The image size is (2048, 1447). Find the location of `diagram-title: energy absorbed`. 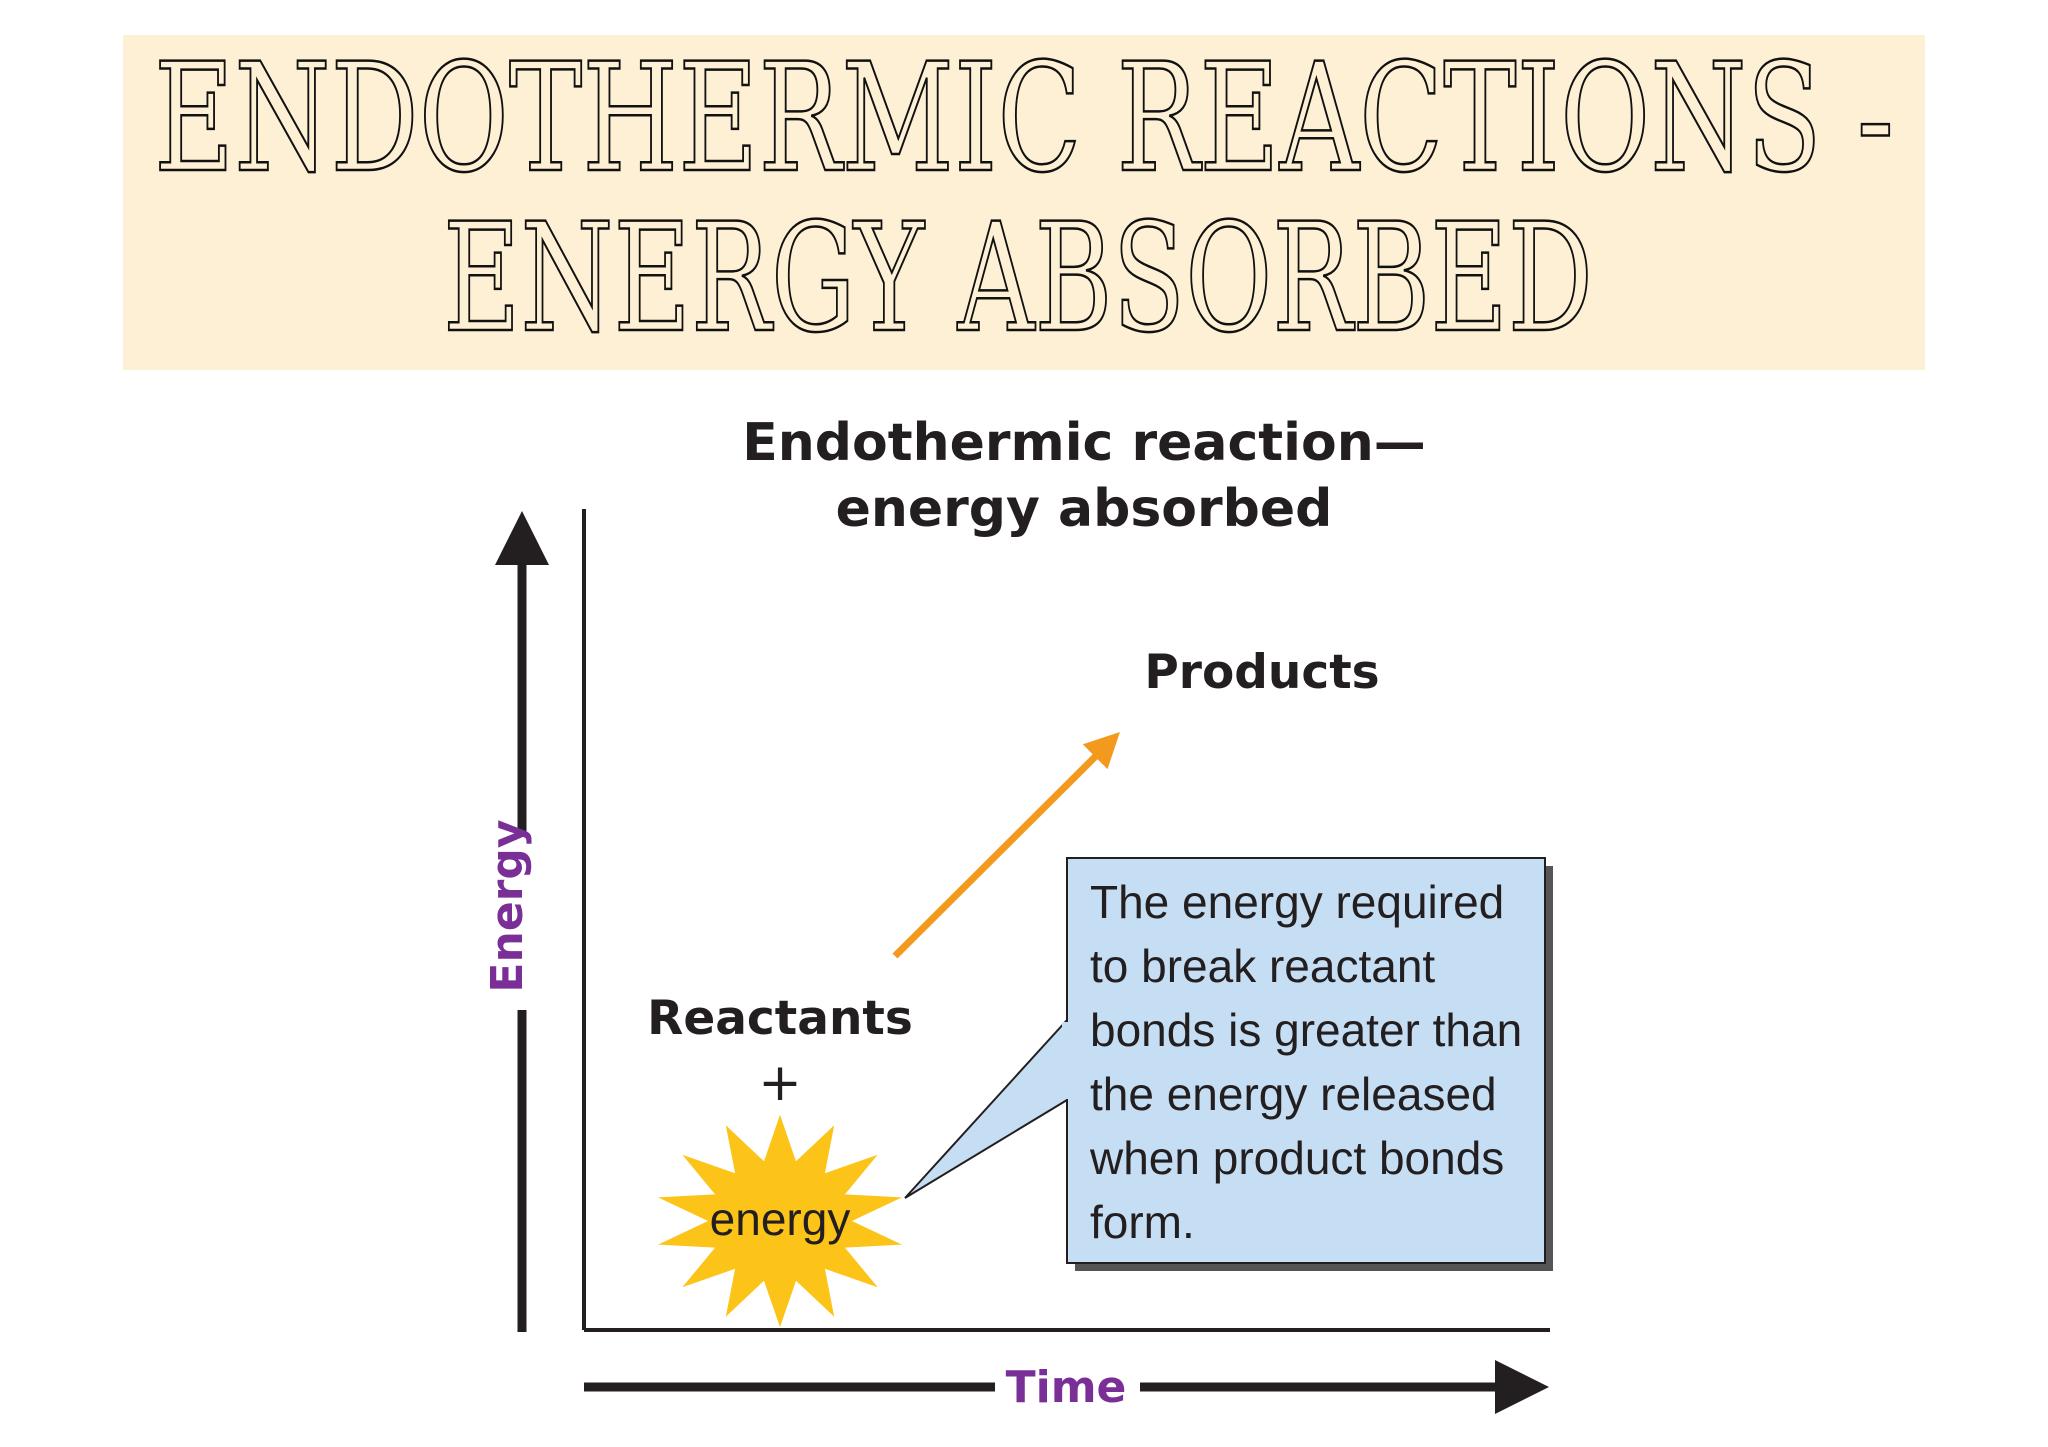

diagram-title: energy absorbed is located at coordinates (1084, 509).